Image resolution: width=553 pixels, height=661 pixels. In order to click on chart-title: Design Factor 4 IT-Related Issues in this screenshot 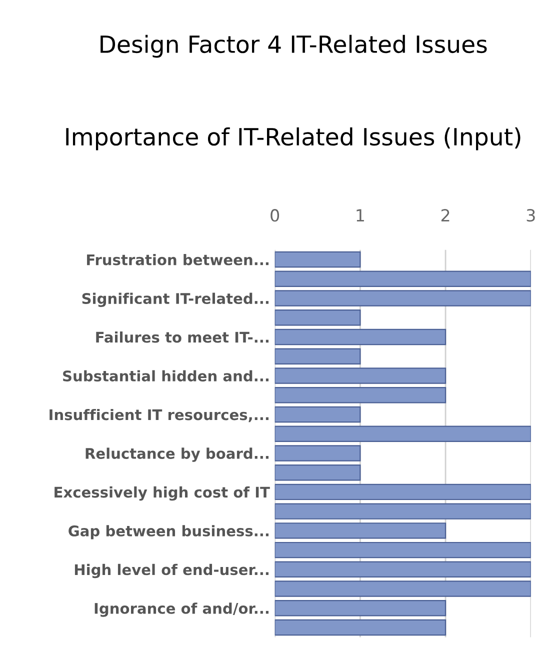, I will do `click(293, 46)`.